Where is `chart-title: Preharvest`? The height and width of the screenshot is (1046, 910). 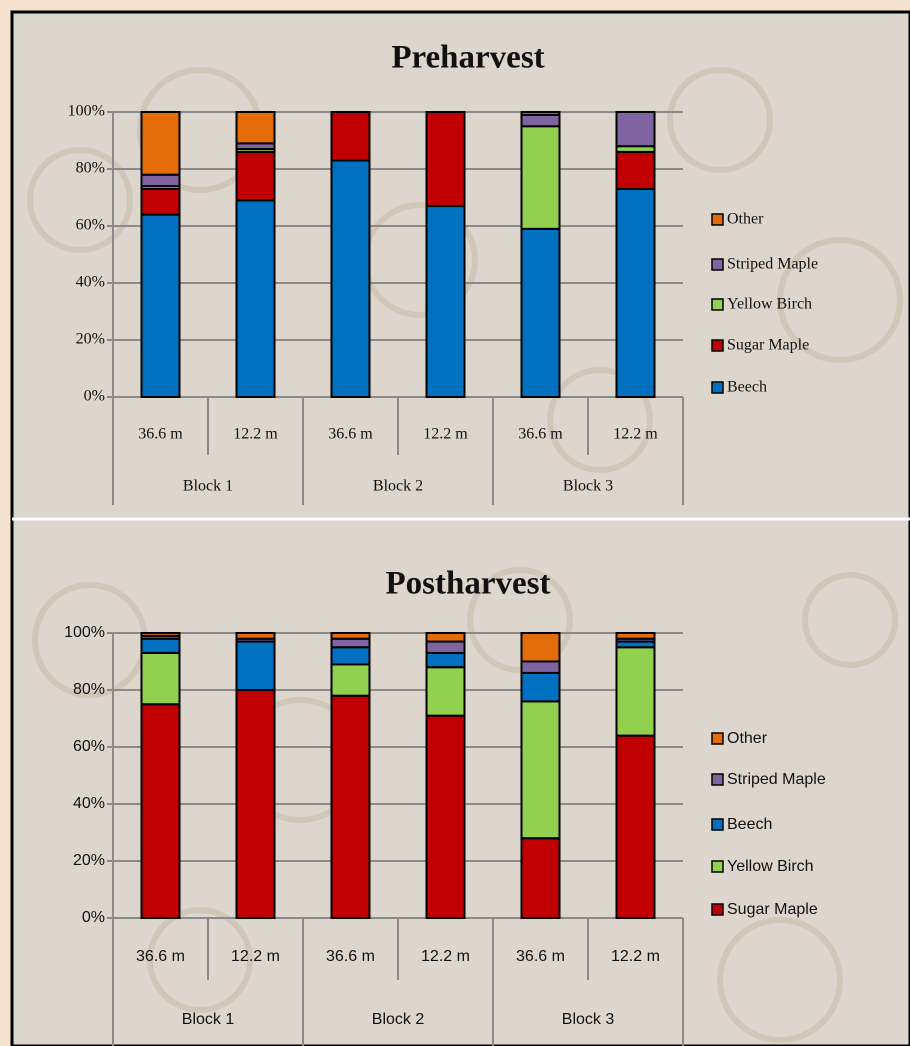 chart-title: Preharvest is located at coordinates (467, 58).